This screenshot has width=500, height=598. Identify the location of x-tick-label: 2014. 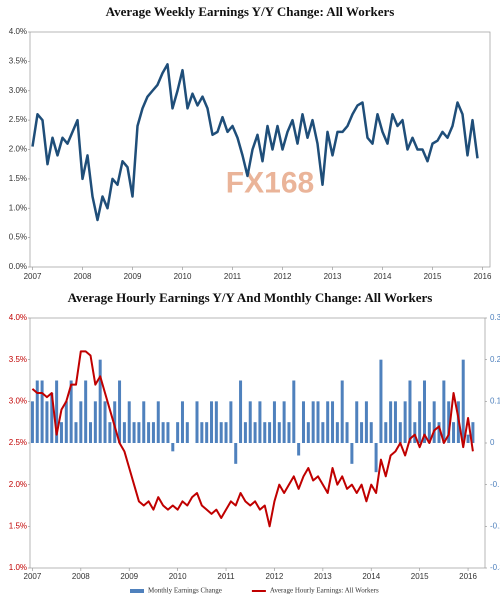
(383, 276).